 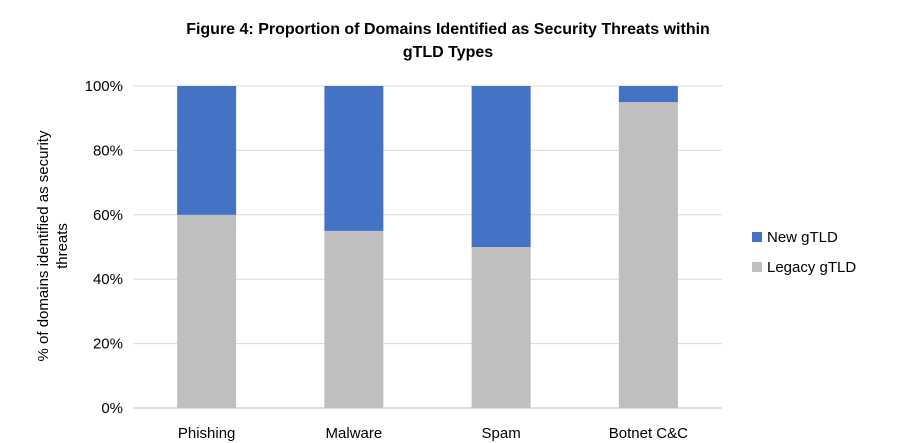 What do you see at coordinates (62, 246) in the screenshot?
I see `y-axis-label-line-2: threats` at bounding box center [62, 246].